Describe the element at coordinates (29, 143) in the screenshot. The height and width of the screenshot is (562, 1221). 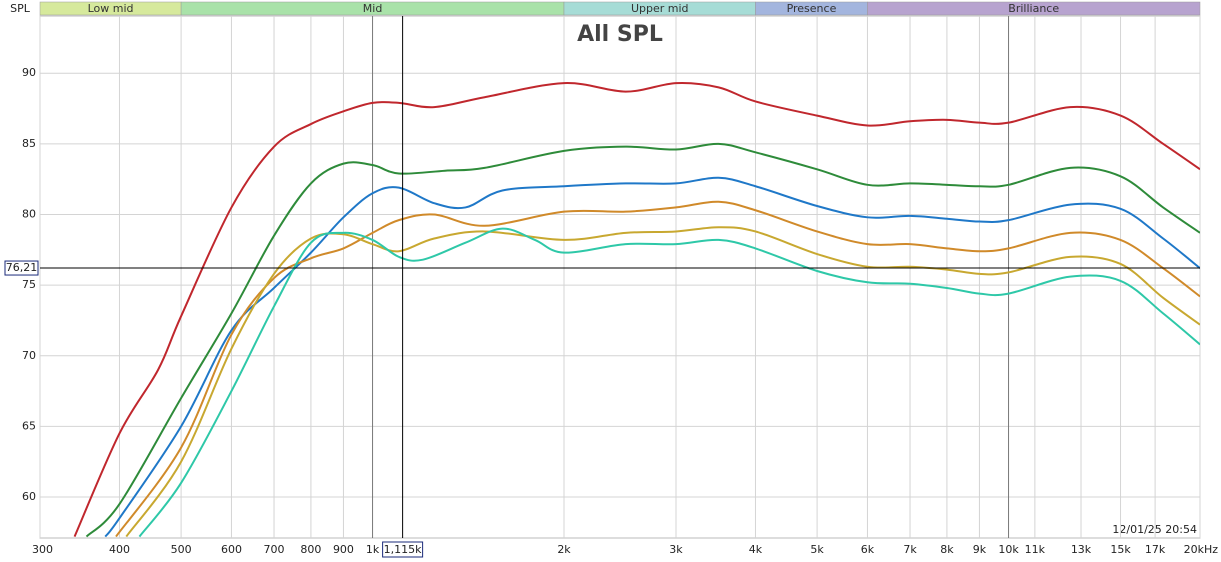
I see `y-tick-label: 85` at that location.